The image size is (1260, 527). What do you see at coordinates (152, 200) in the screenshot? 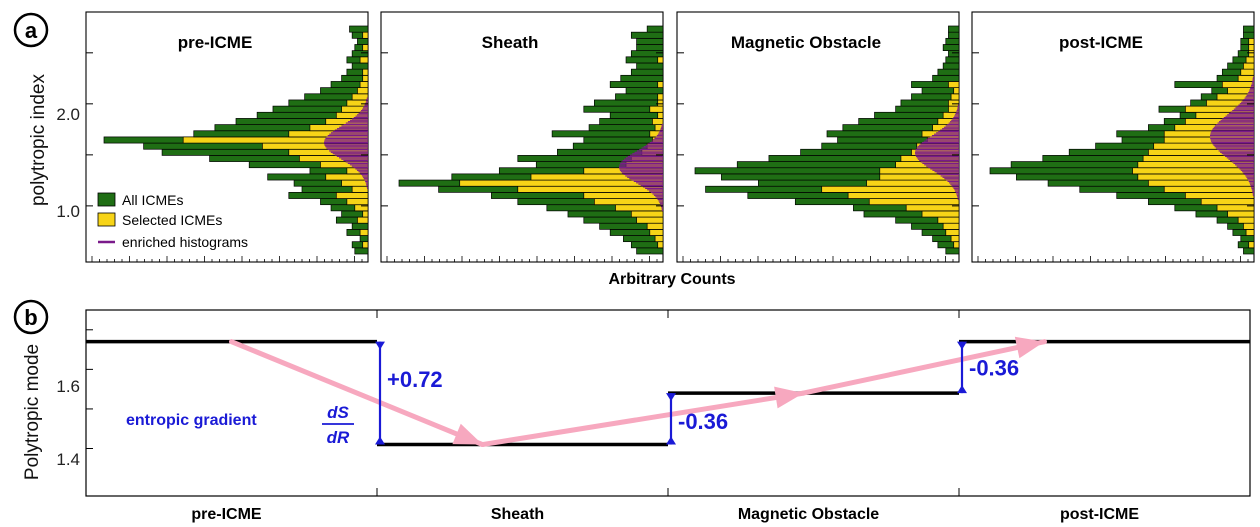
I see `legend-label-all: All ICMEs` at bounding box center [152, 200].